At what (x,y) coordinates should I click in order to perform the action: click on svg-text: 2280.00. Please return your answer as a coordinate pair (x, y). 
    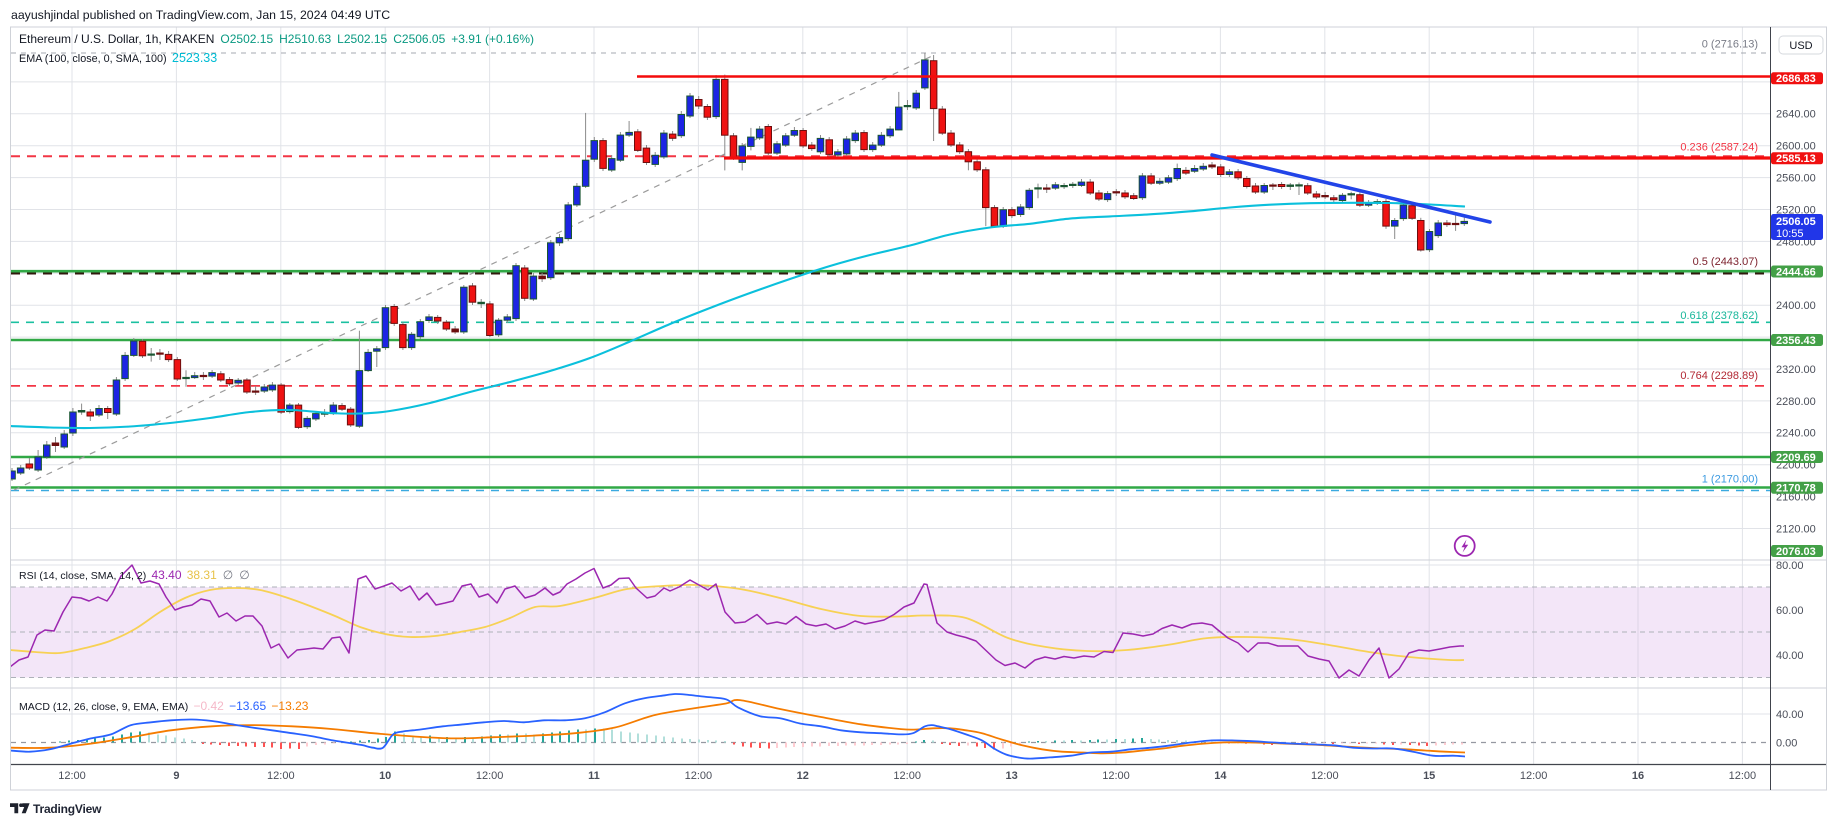
    Looking at the image, I should click on (1796, 402).